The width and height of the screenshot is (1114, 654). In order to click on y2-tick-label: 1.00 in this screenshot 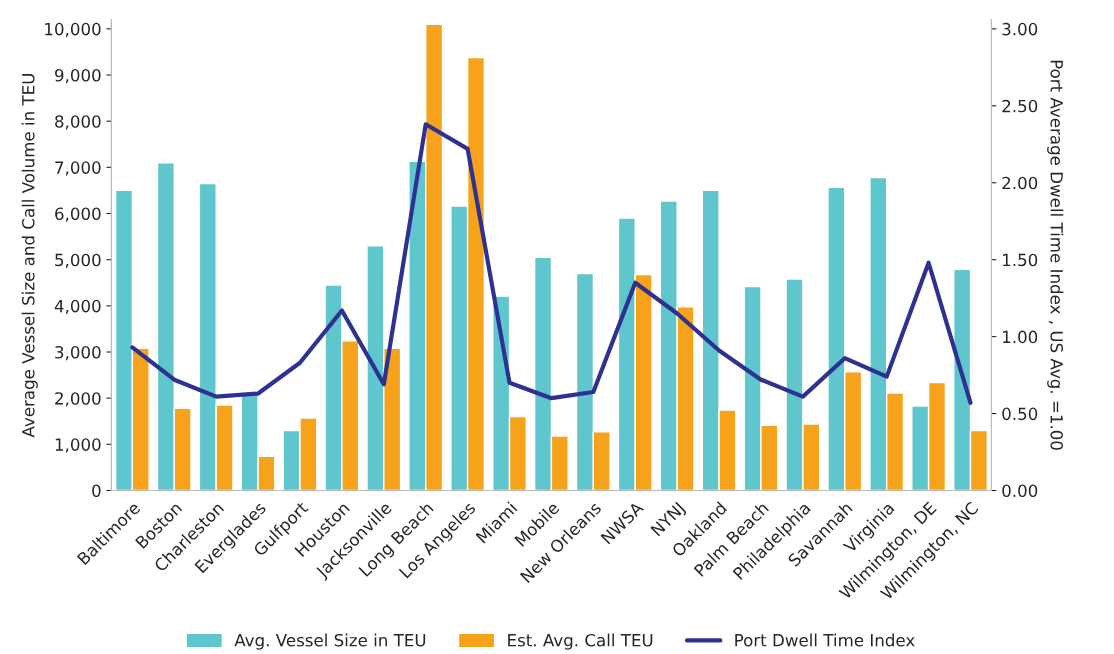, I will do `click(1020, 337)`.